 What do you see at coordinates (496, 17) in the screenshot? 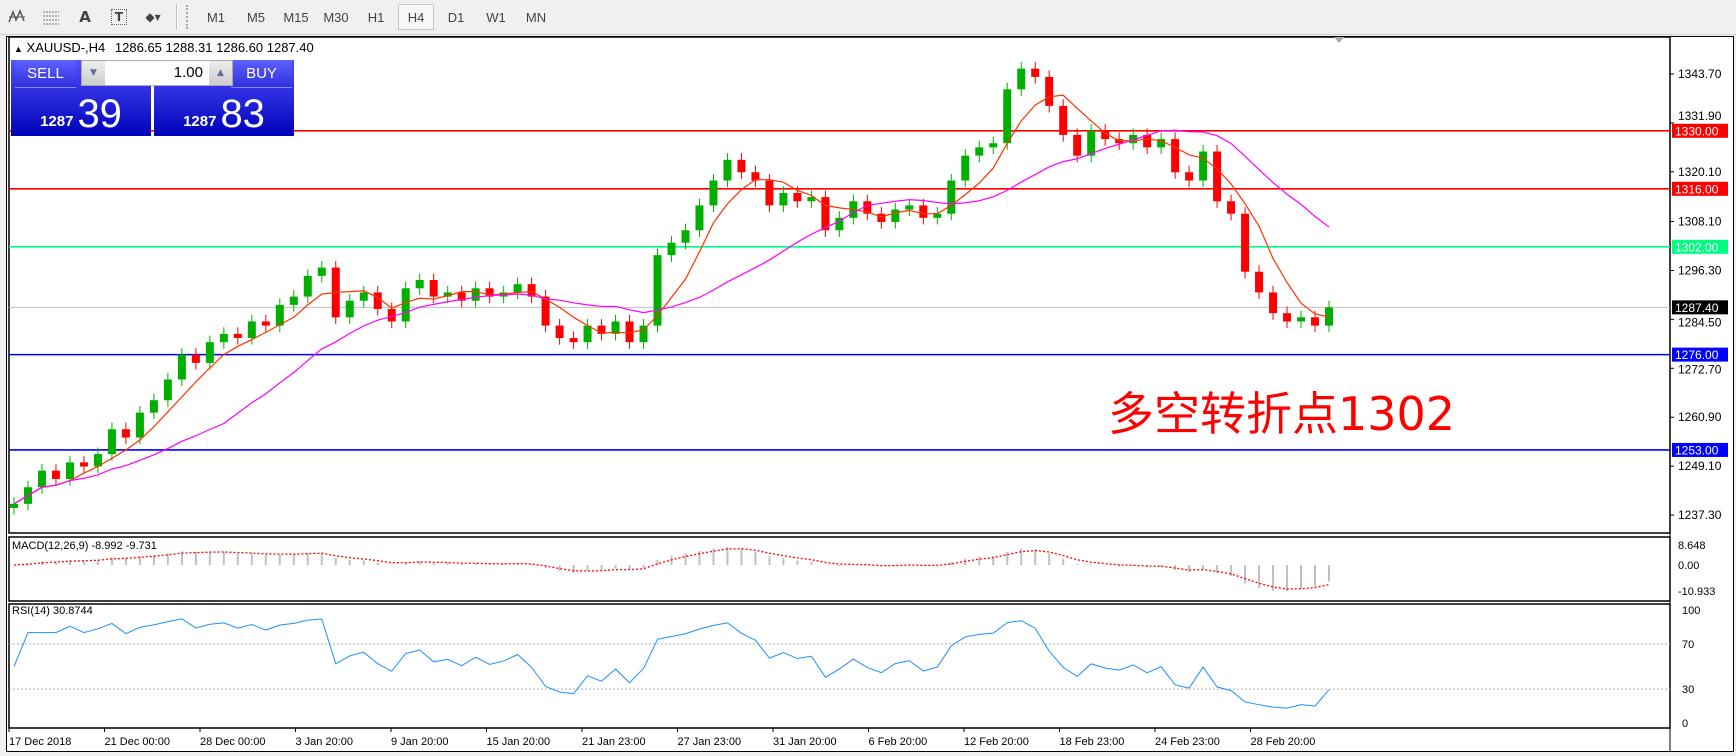
I see `timeframe-w1: W1` at bounding box center [496, 17].